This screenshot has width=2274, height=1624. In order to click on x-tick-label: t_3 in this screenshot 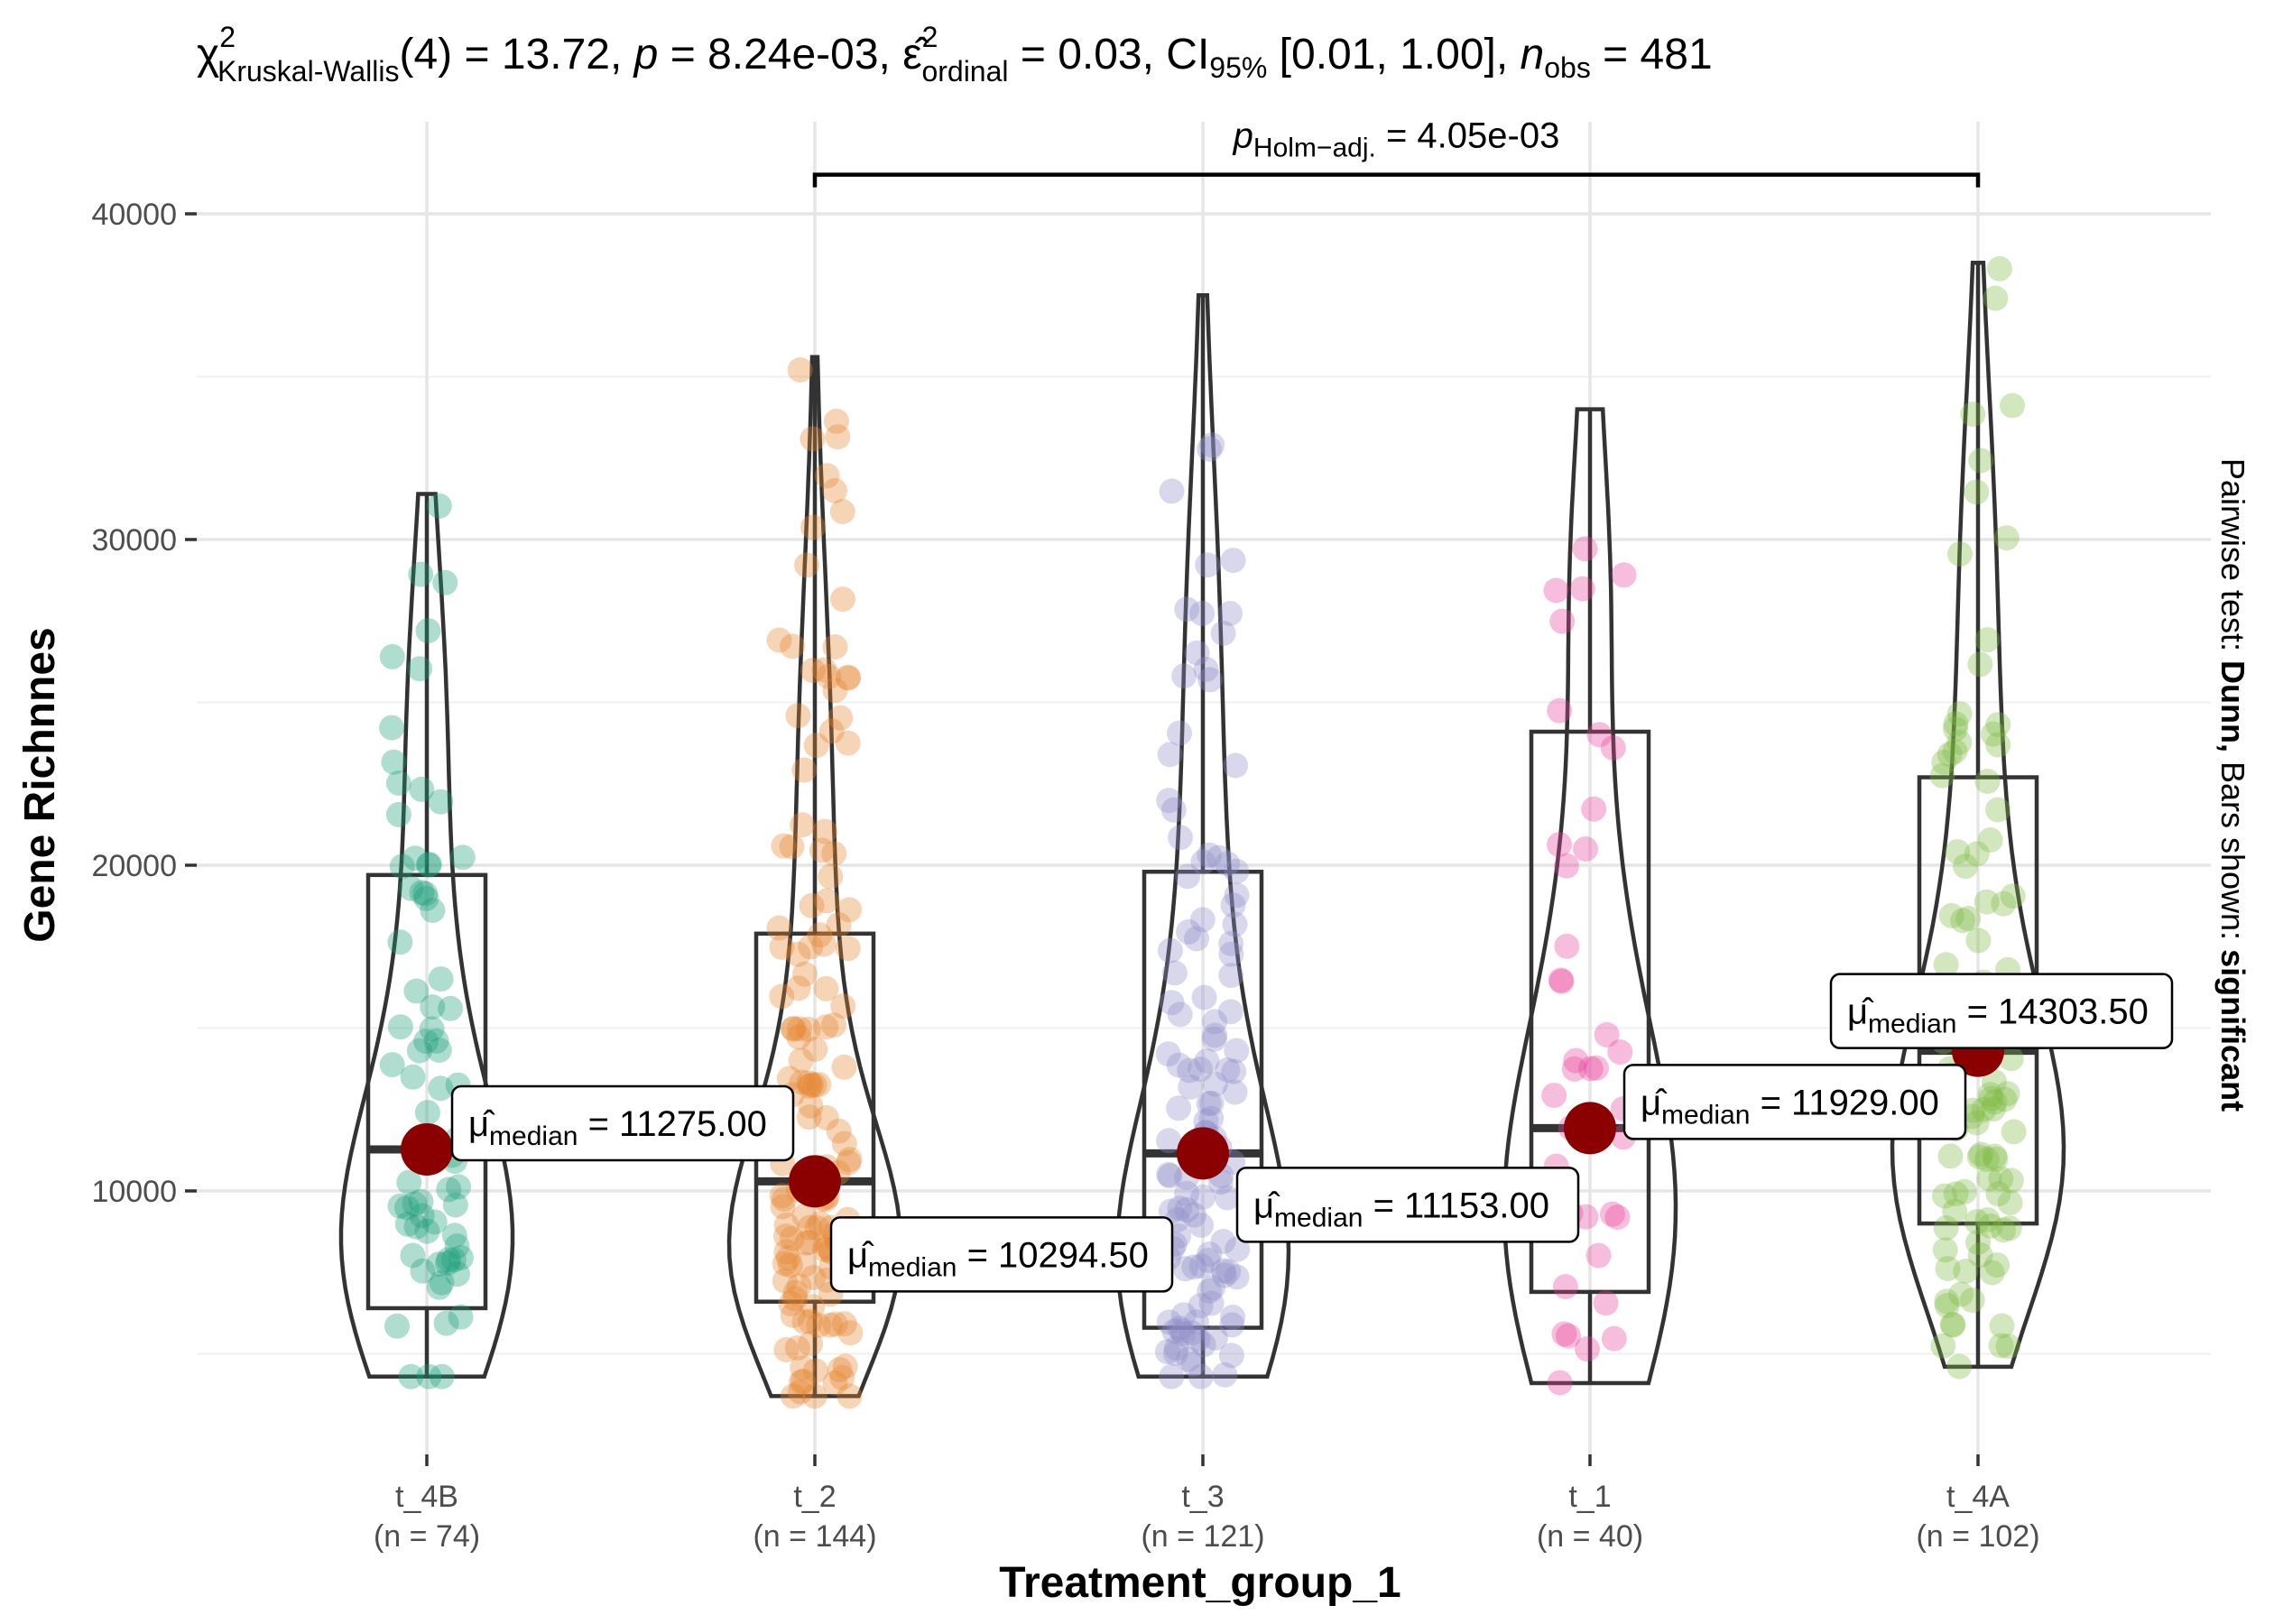, I will do `click(1203, 1497)`.